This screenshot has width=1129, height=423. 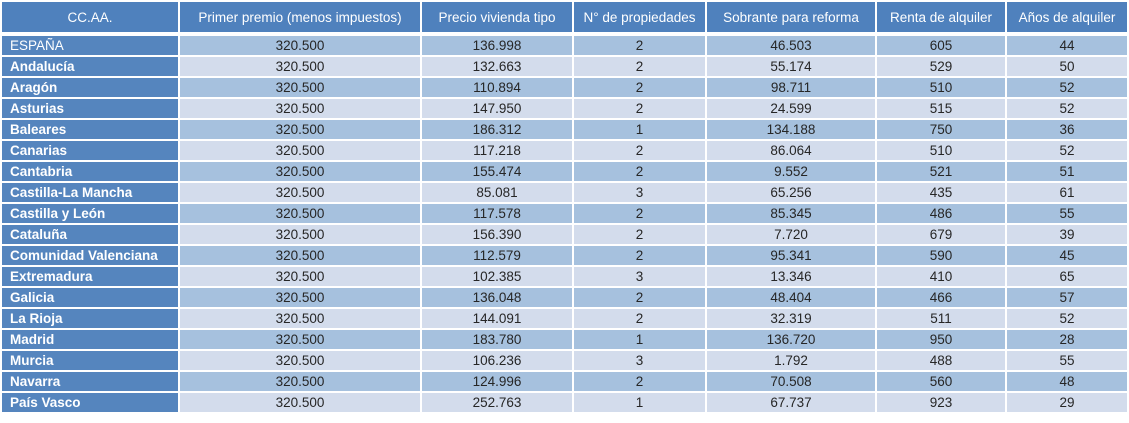 I want to click on table-row-andaluci-a: Andalucía 320.500 132.663 2 55.174 529 50, so click(x=564, y=66).